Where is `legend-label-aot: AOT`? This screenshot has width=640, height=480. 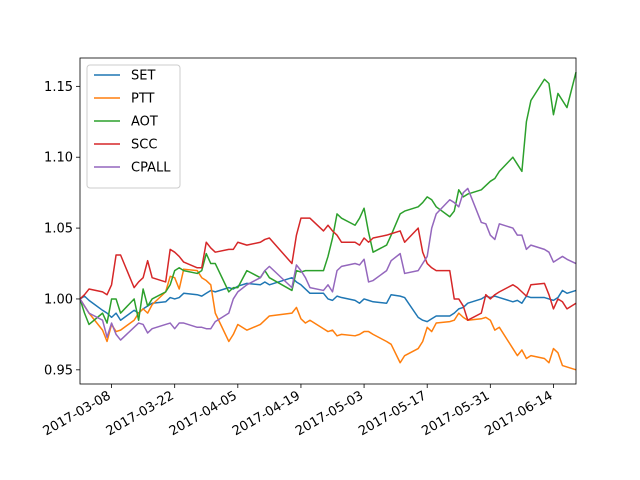
legend-label-aot: AOT is located at coordinates (144, 122).